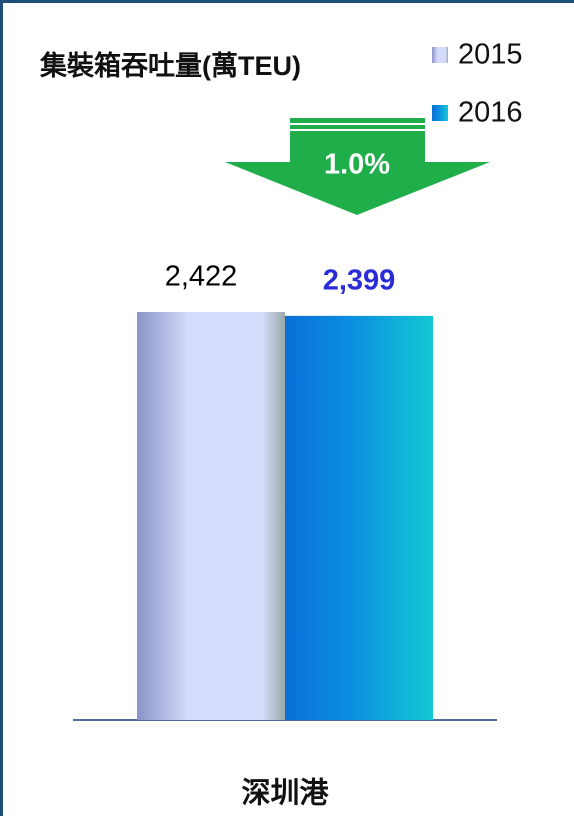 This screenshot has width=574, height=816. I want to click on chart-title: 集裝箱吞吐量(萬TEU), so click(170, 65).